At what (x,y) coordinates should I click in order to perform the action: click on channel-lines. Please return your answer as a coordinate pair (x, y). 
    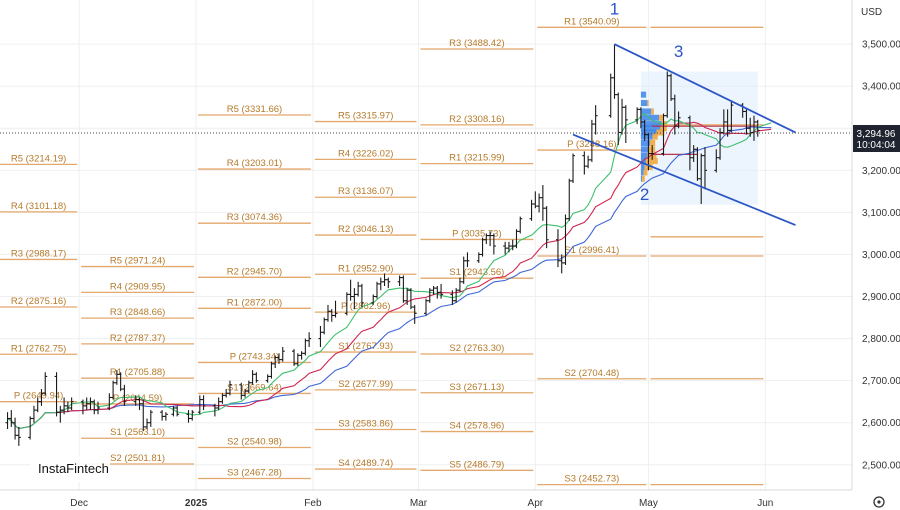
    Looking at the image, I should click on (684, 134).